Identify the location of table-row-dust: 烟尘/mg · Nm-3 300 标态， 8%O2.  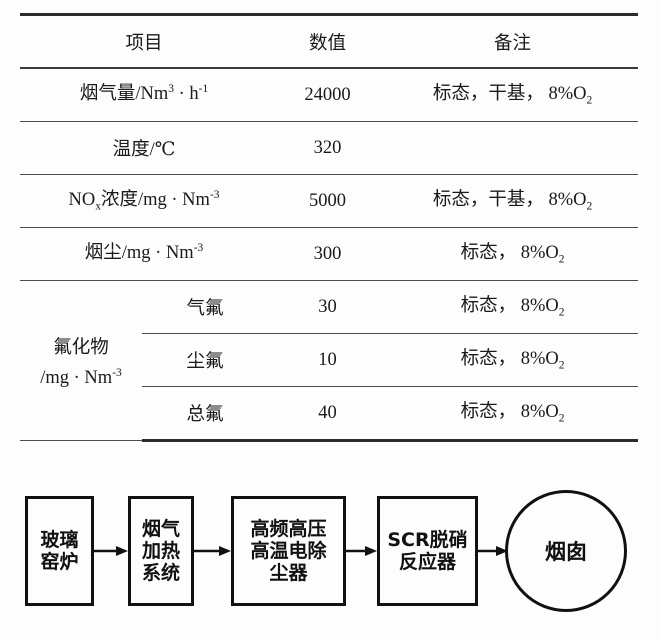
(329, 254).